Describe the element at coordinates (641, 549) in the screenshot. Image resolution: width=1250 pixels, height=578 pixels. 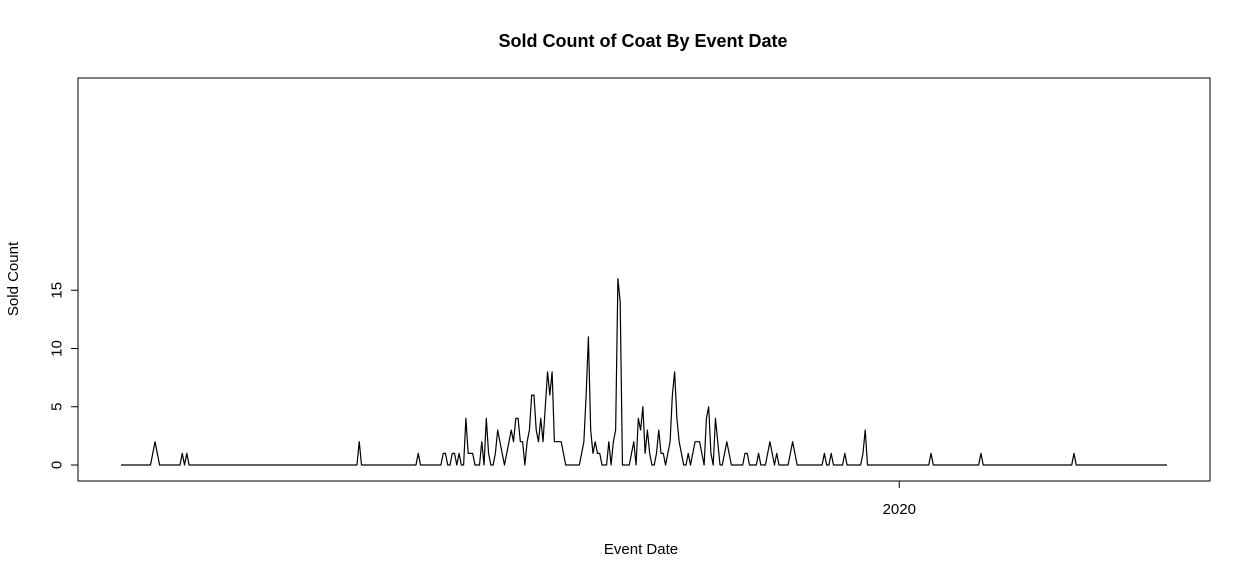
I see `x-axis-label: Event Date` at that location.